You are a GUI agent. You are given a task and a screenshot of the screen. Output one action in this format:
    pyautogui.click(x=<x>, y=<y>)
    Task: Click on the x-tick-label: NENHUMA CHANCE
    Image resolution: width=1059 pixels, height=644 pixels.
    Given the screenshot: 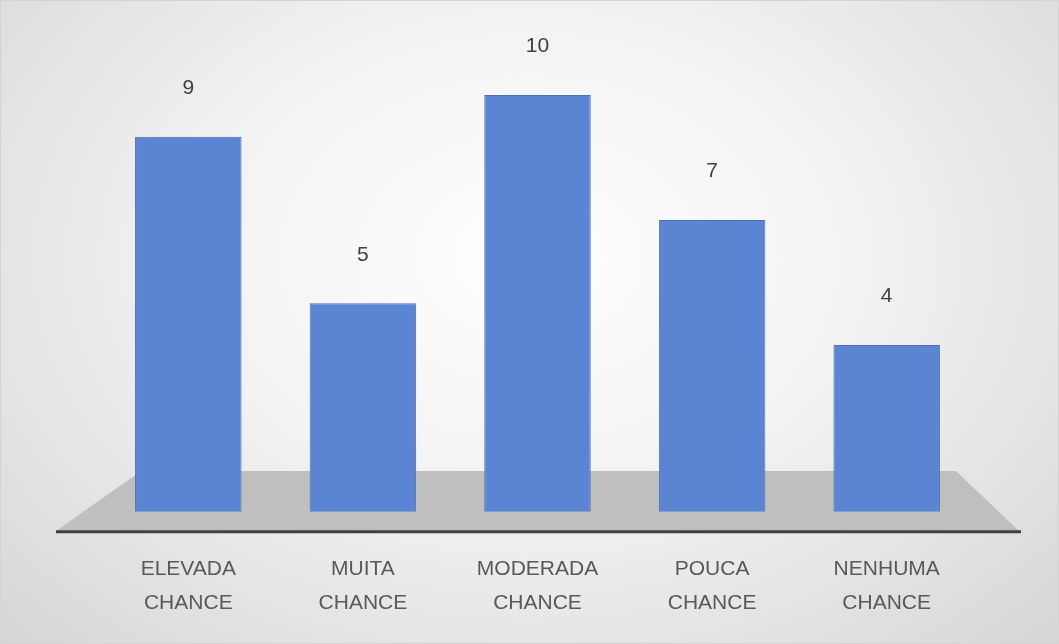 What is the action you would take?
    pyautogui.click(x=886, y=584)
    